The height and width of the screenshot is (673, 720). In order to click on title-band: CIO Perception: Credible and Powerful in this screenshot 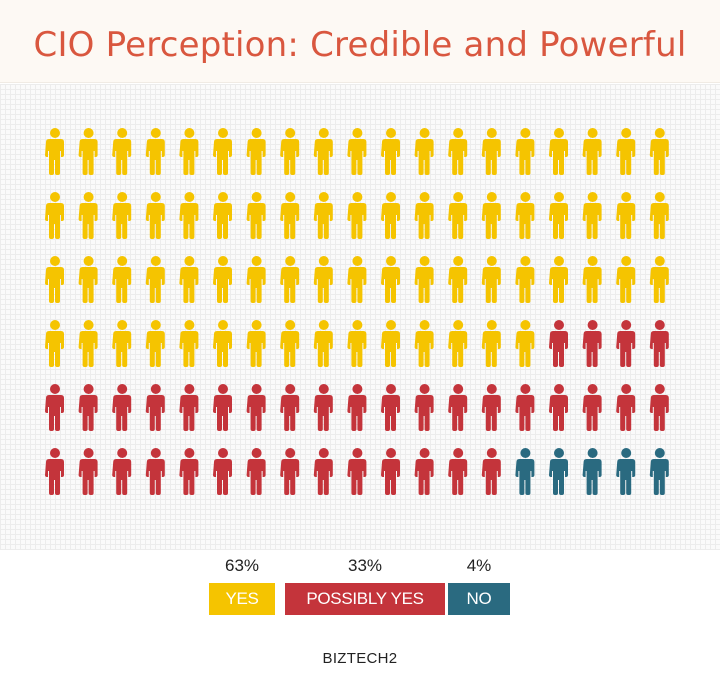, I will do `click(360, 41)`.